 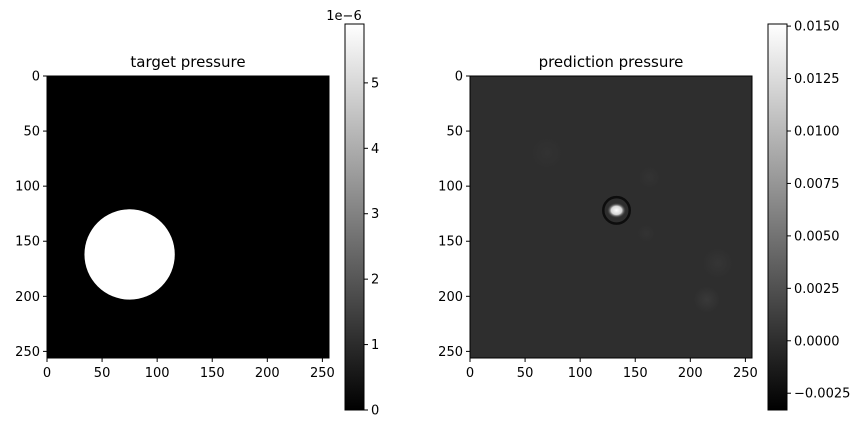 I want to click on colorbar-tick-label: 2, so click(x=375, y=280).